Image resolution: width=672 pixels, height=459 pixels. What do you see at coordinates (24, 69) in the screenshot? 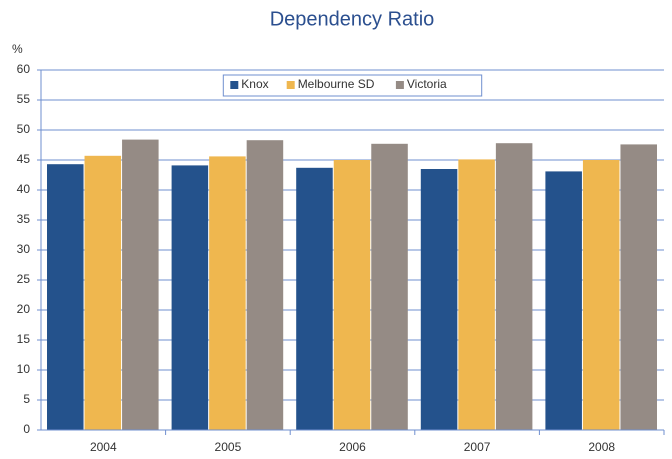
I see `y-tick-label: 60` at bounding box center [24, 69].